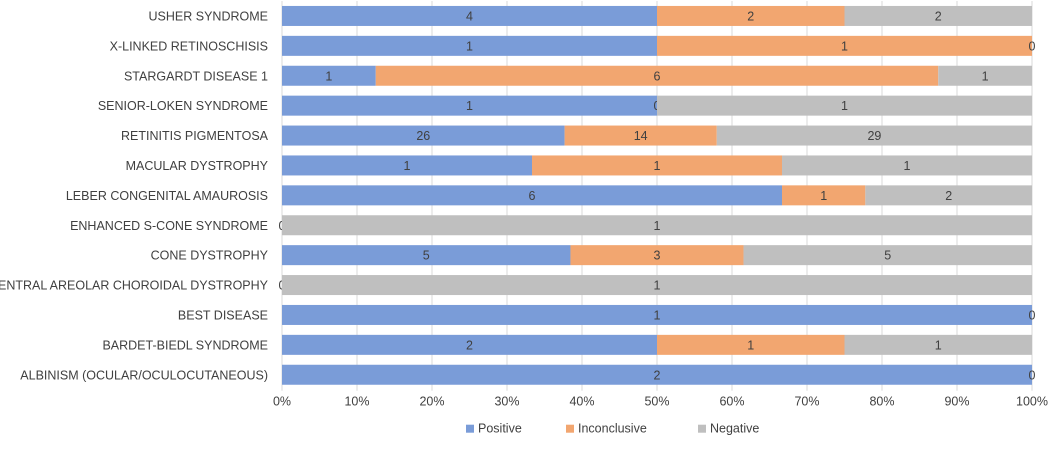 The image size is (1052, 451). What do you see at coordinates (956, 402) in the screenshot?
I see `x-tick-label: 90%` at bounding box center [956, 402].